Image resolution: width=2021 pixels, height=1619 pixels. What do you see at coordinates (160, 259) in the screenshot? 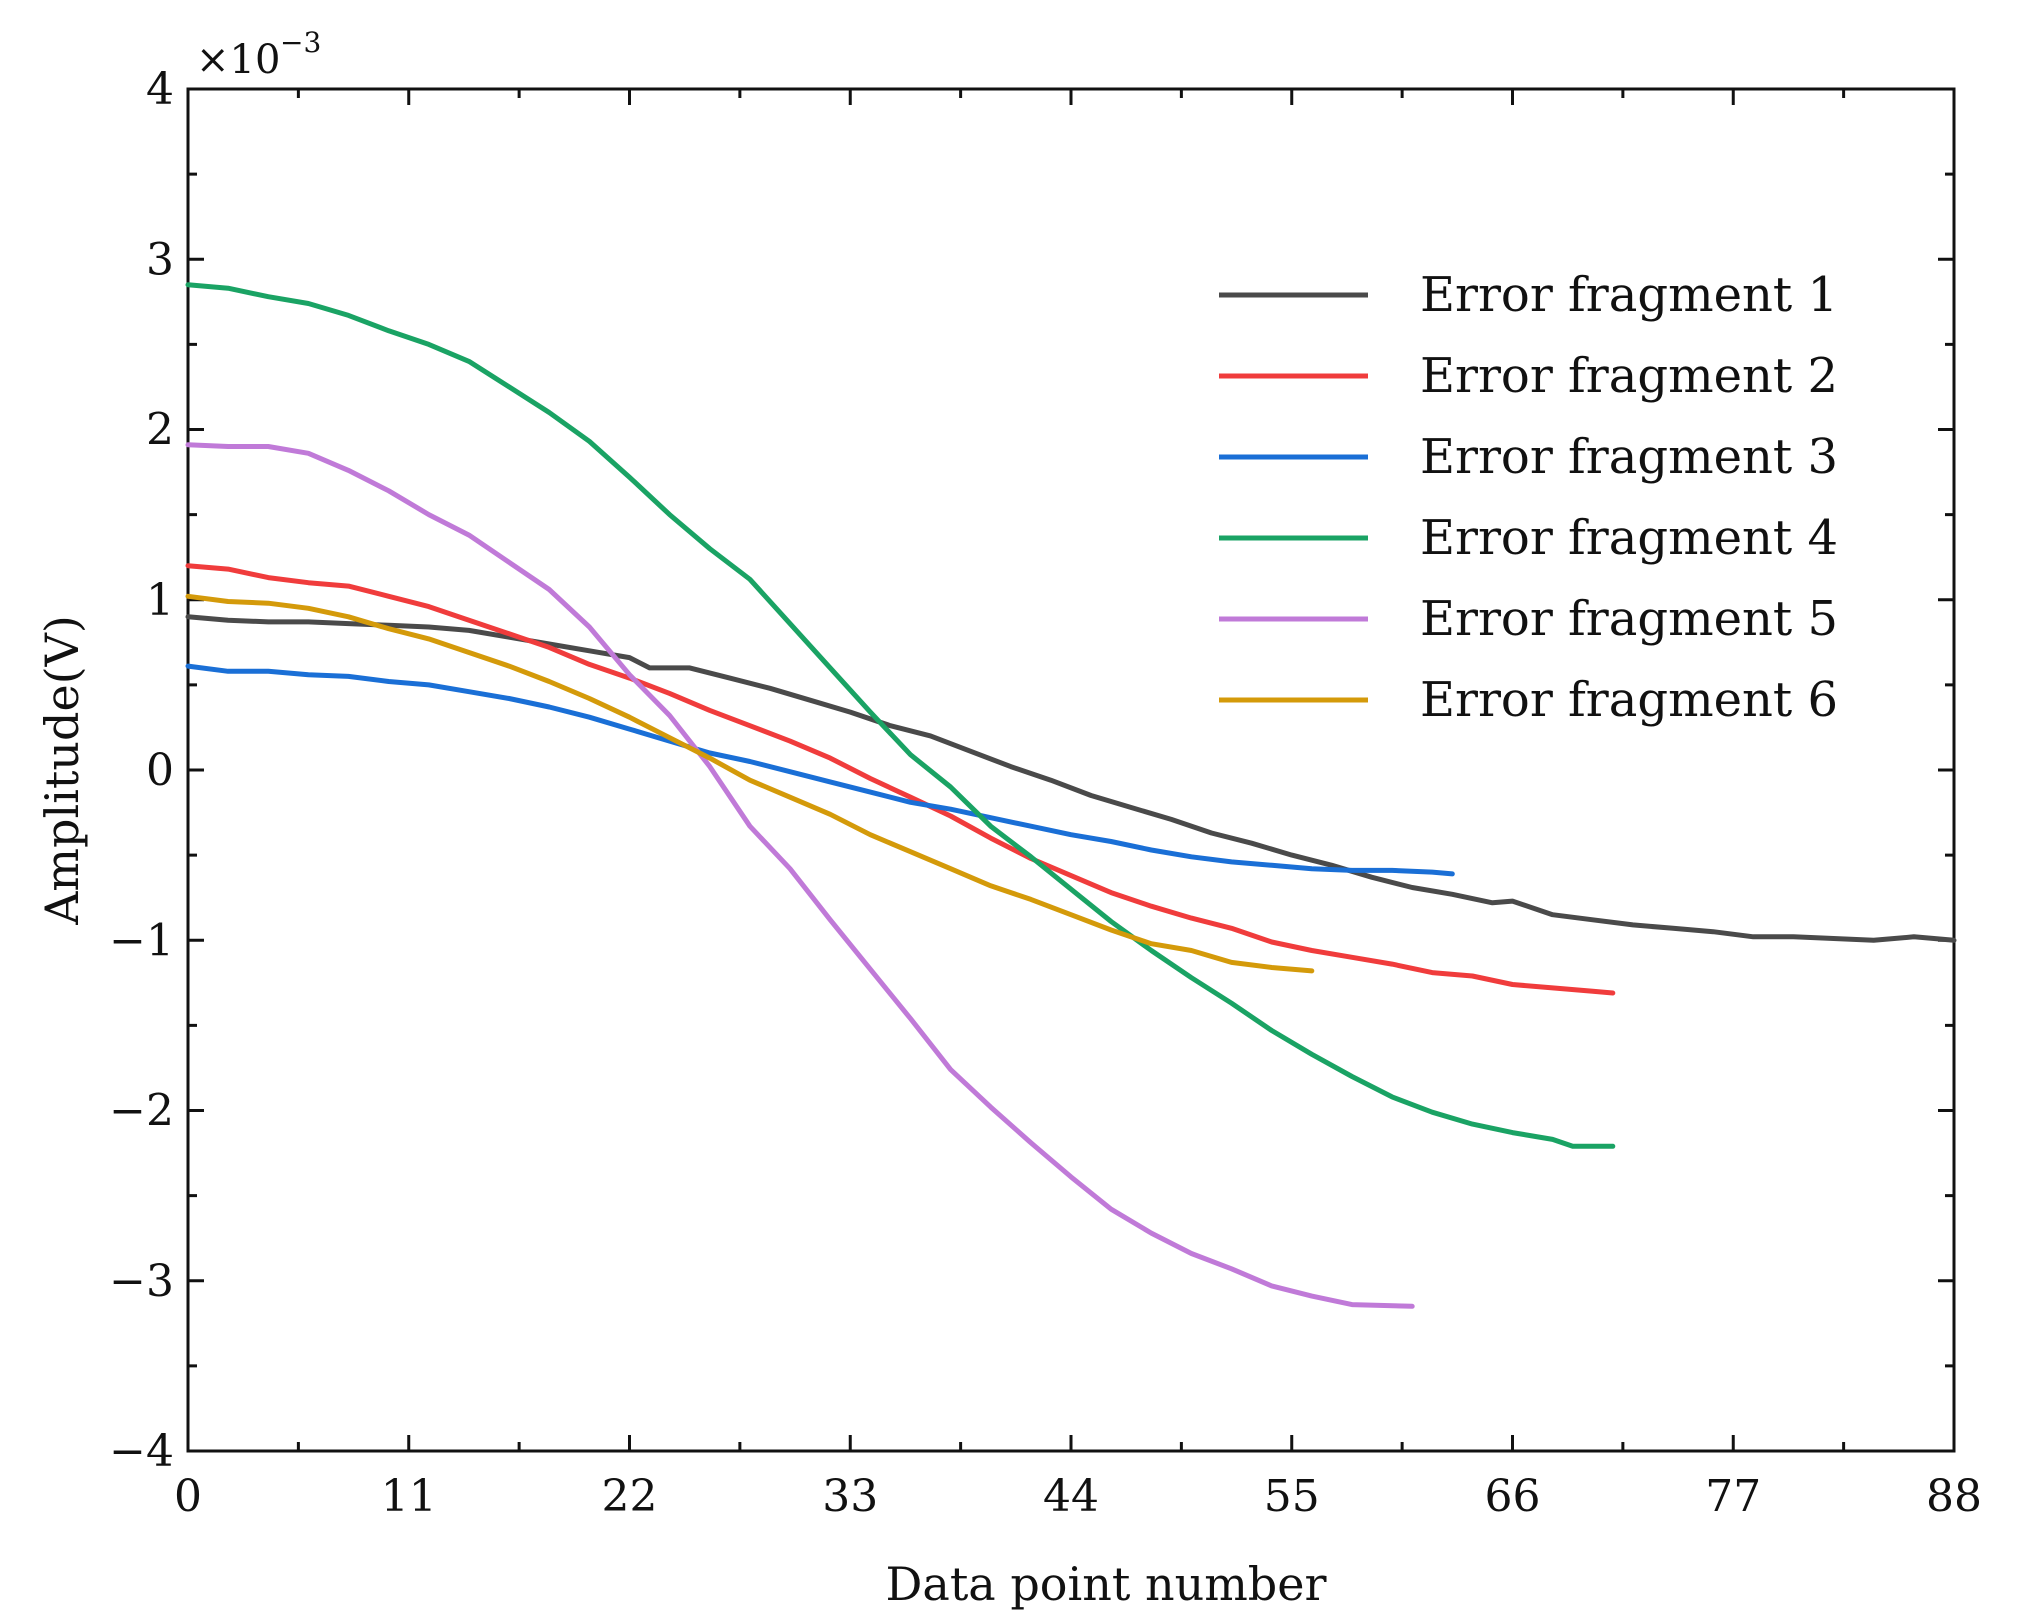
I see `y-tick-label: 3` at bounding box center [160, 259].